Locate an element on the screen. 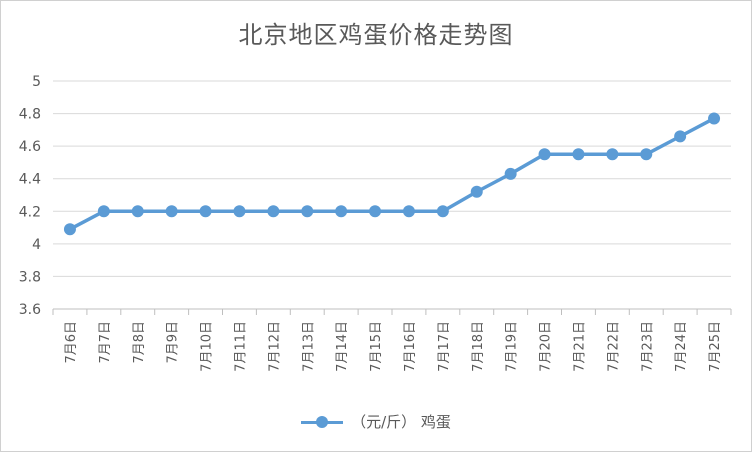 This screenshot has width=752, height=452. x-tick-label: 7月16日 is located at coordinates (410, 346).